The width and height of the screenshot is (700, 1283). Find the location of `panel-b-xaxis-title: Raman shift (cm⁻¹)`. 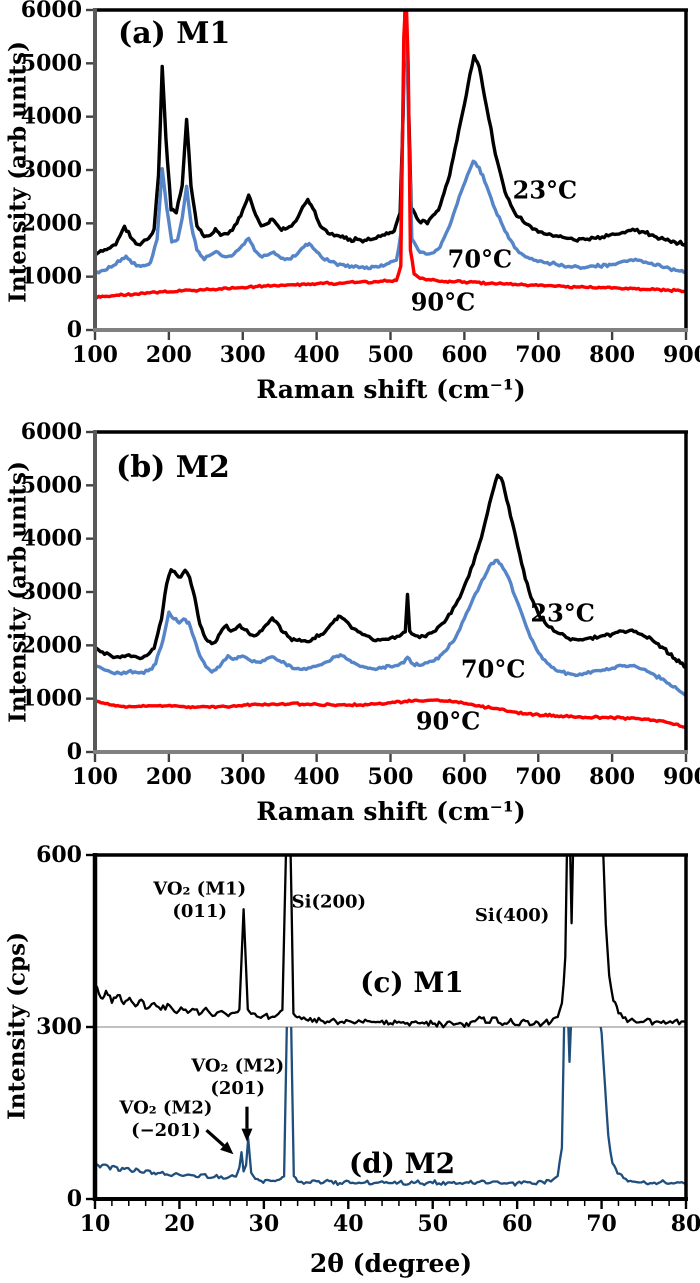

panel-b-xaxis-title: Raman shift (cm⁻¹) is located at coordinates (391, 811).